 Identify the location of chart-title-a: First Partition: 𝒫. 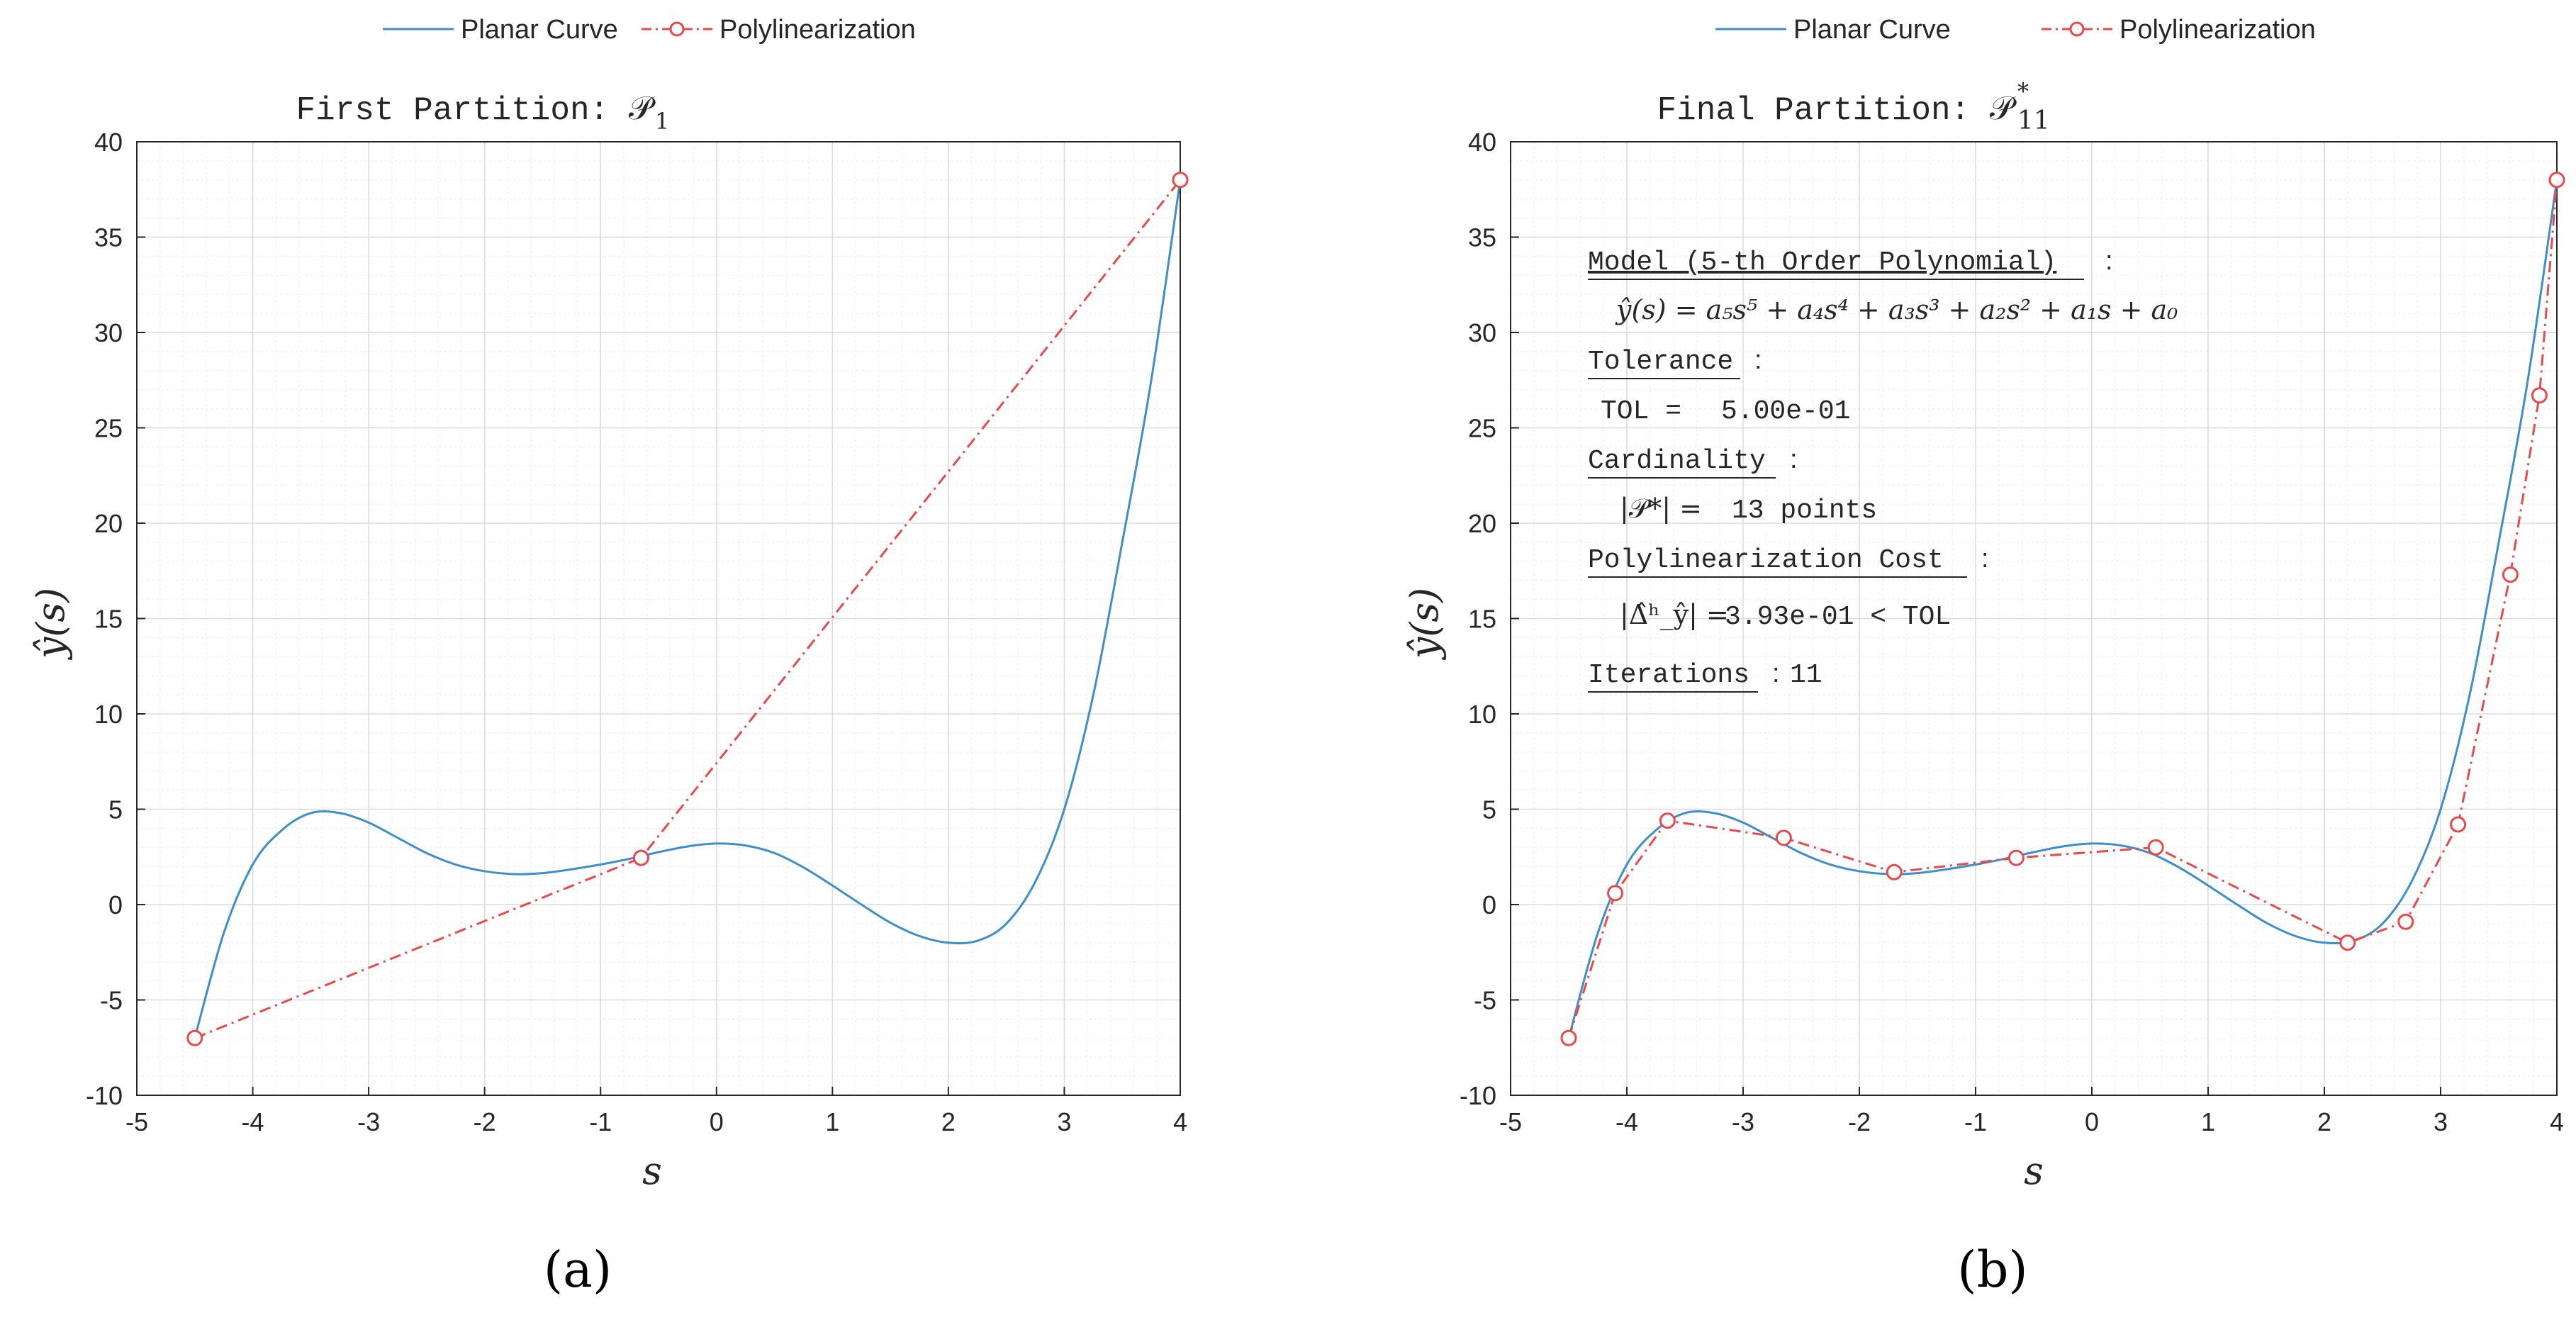
(476, 110).